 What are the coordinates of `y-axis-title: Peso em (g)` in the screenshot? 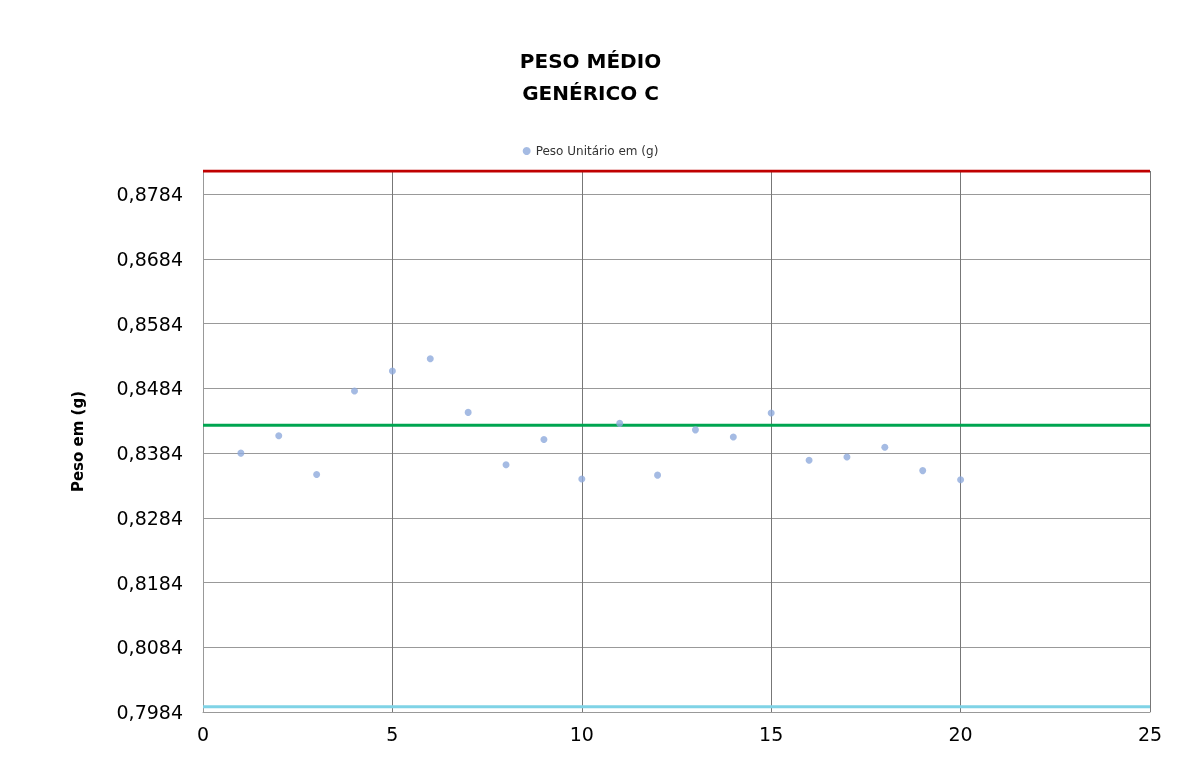 It's located at (77, 441).